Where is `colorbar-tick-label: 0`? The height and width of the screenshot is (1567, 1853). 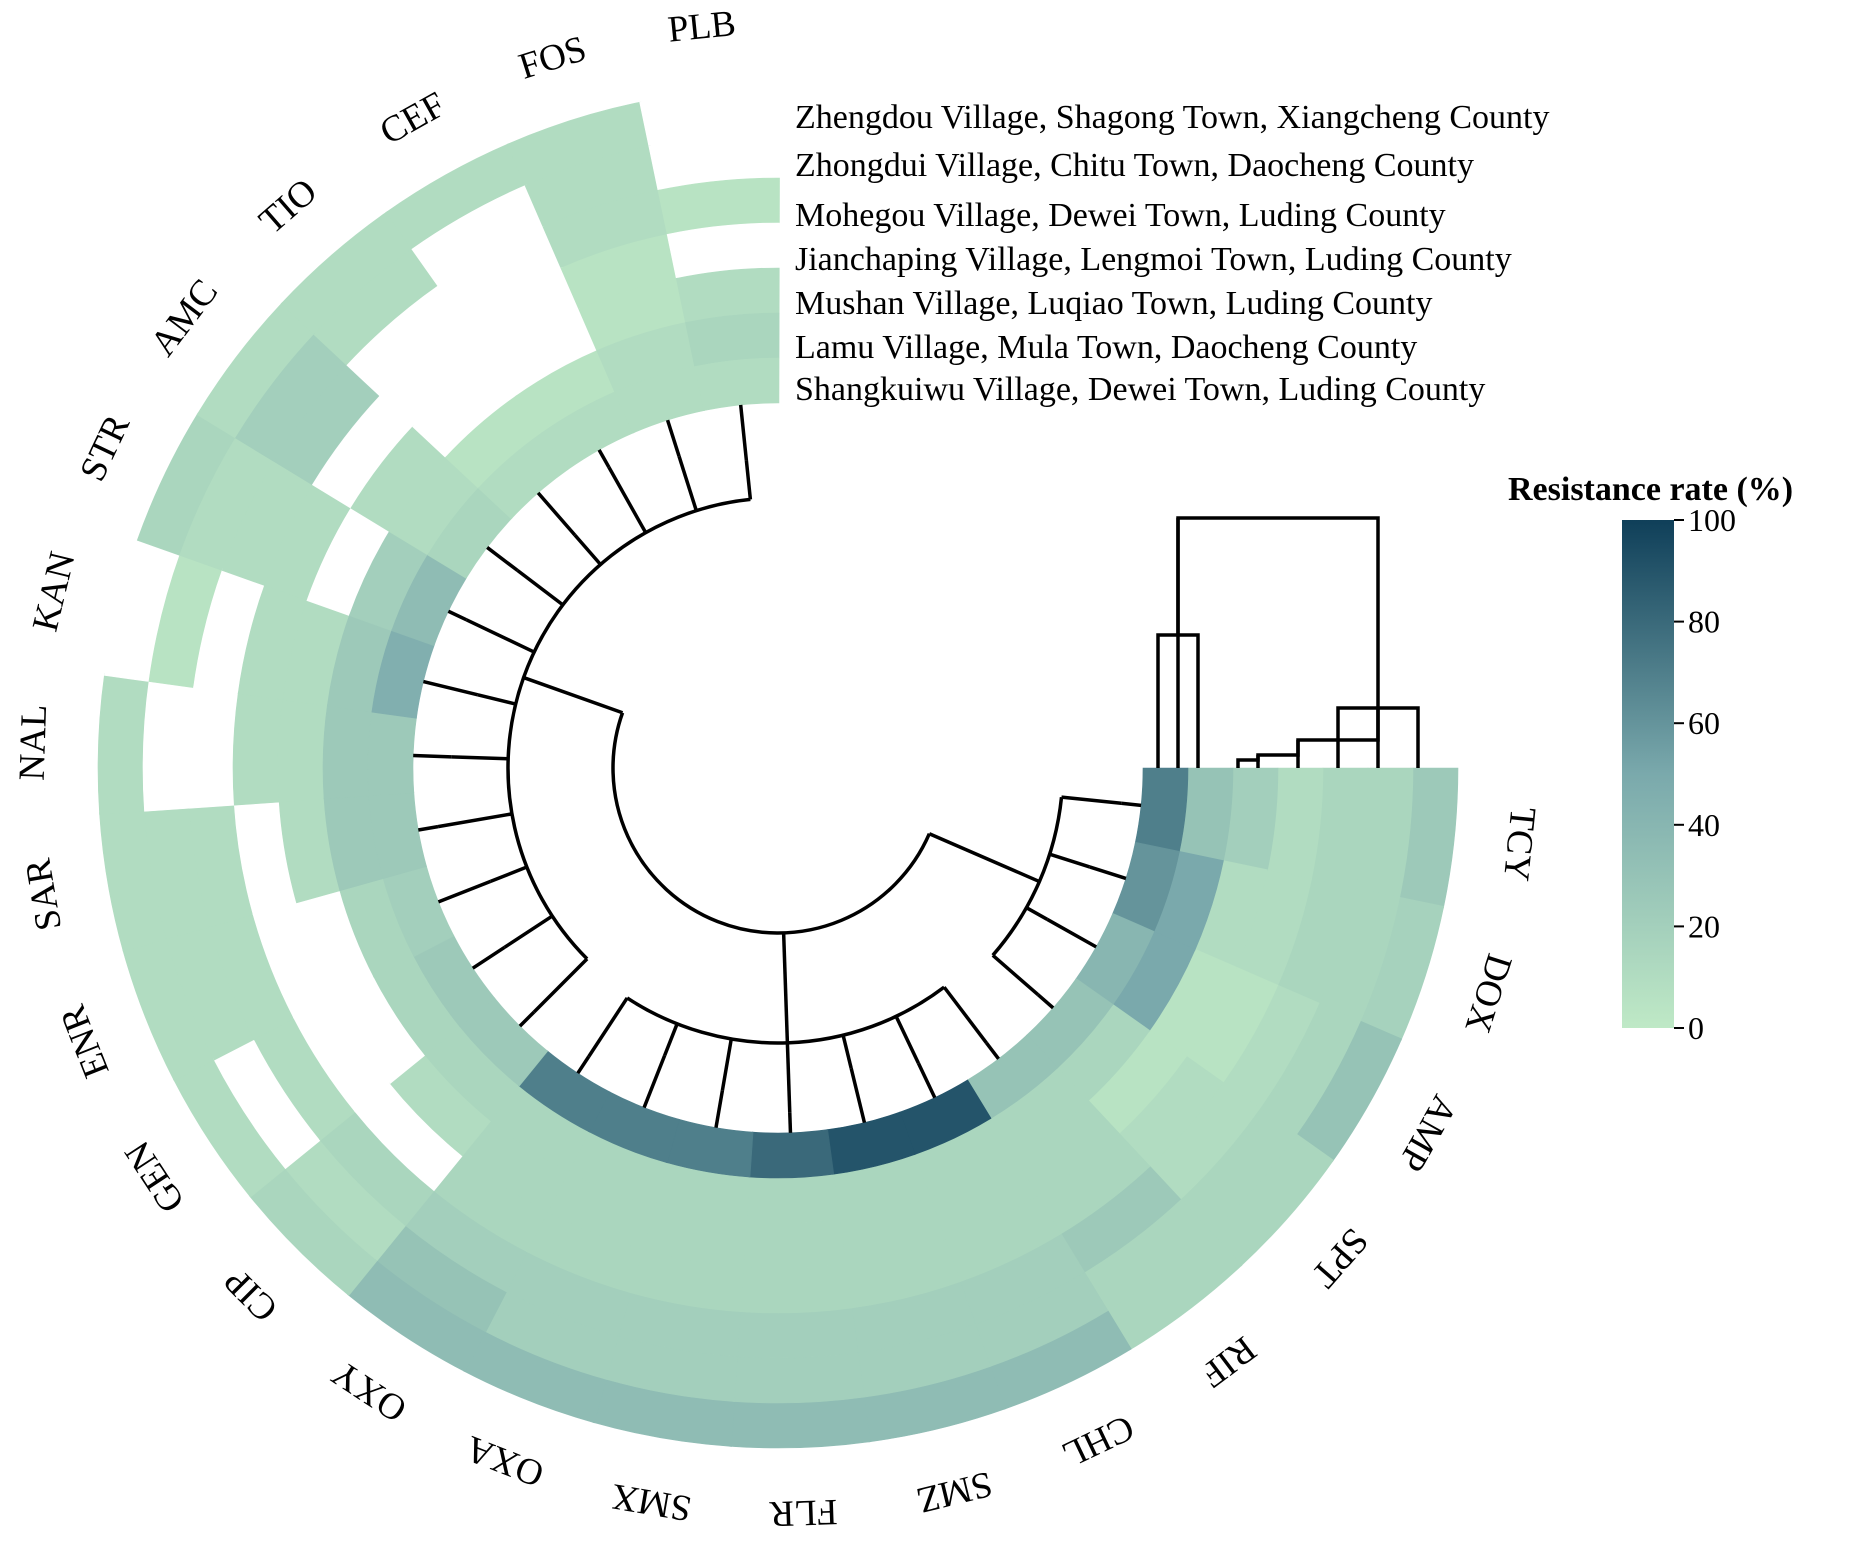 colorbar-tick-label: 0 is located at coordinates (1696, 1028).